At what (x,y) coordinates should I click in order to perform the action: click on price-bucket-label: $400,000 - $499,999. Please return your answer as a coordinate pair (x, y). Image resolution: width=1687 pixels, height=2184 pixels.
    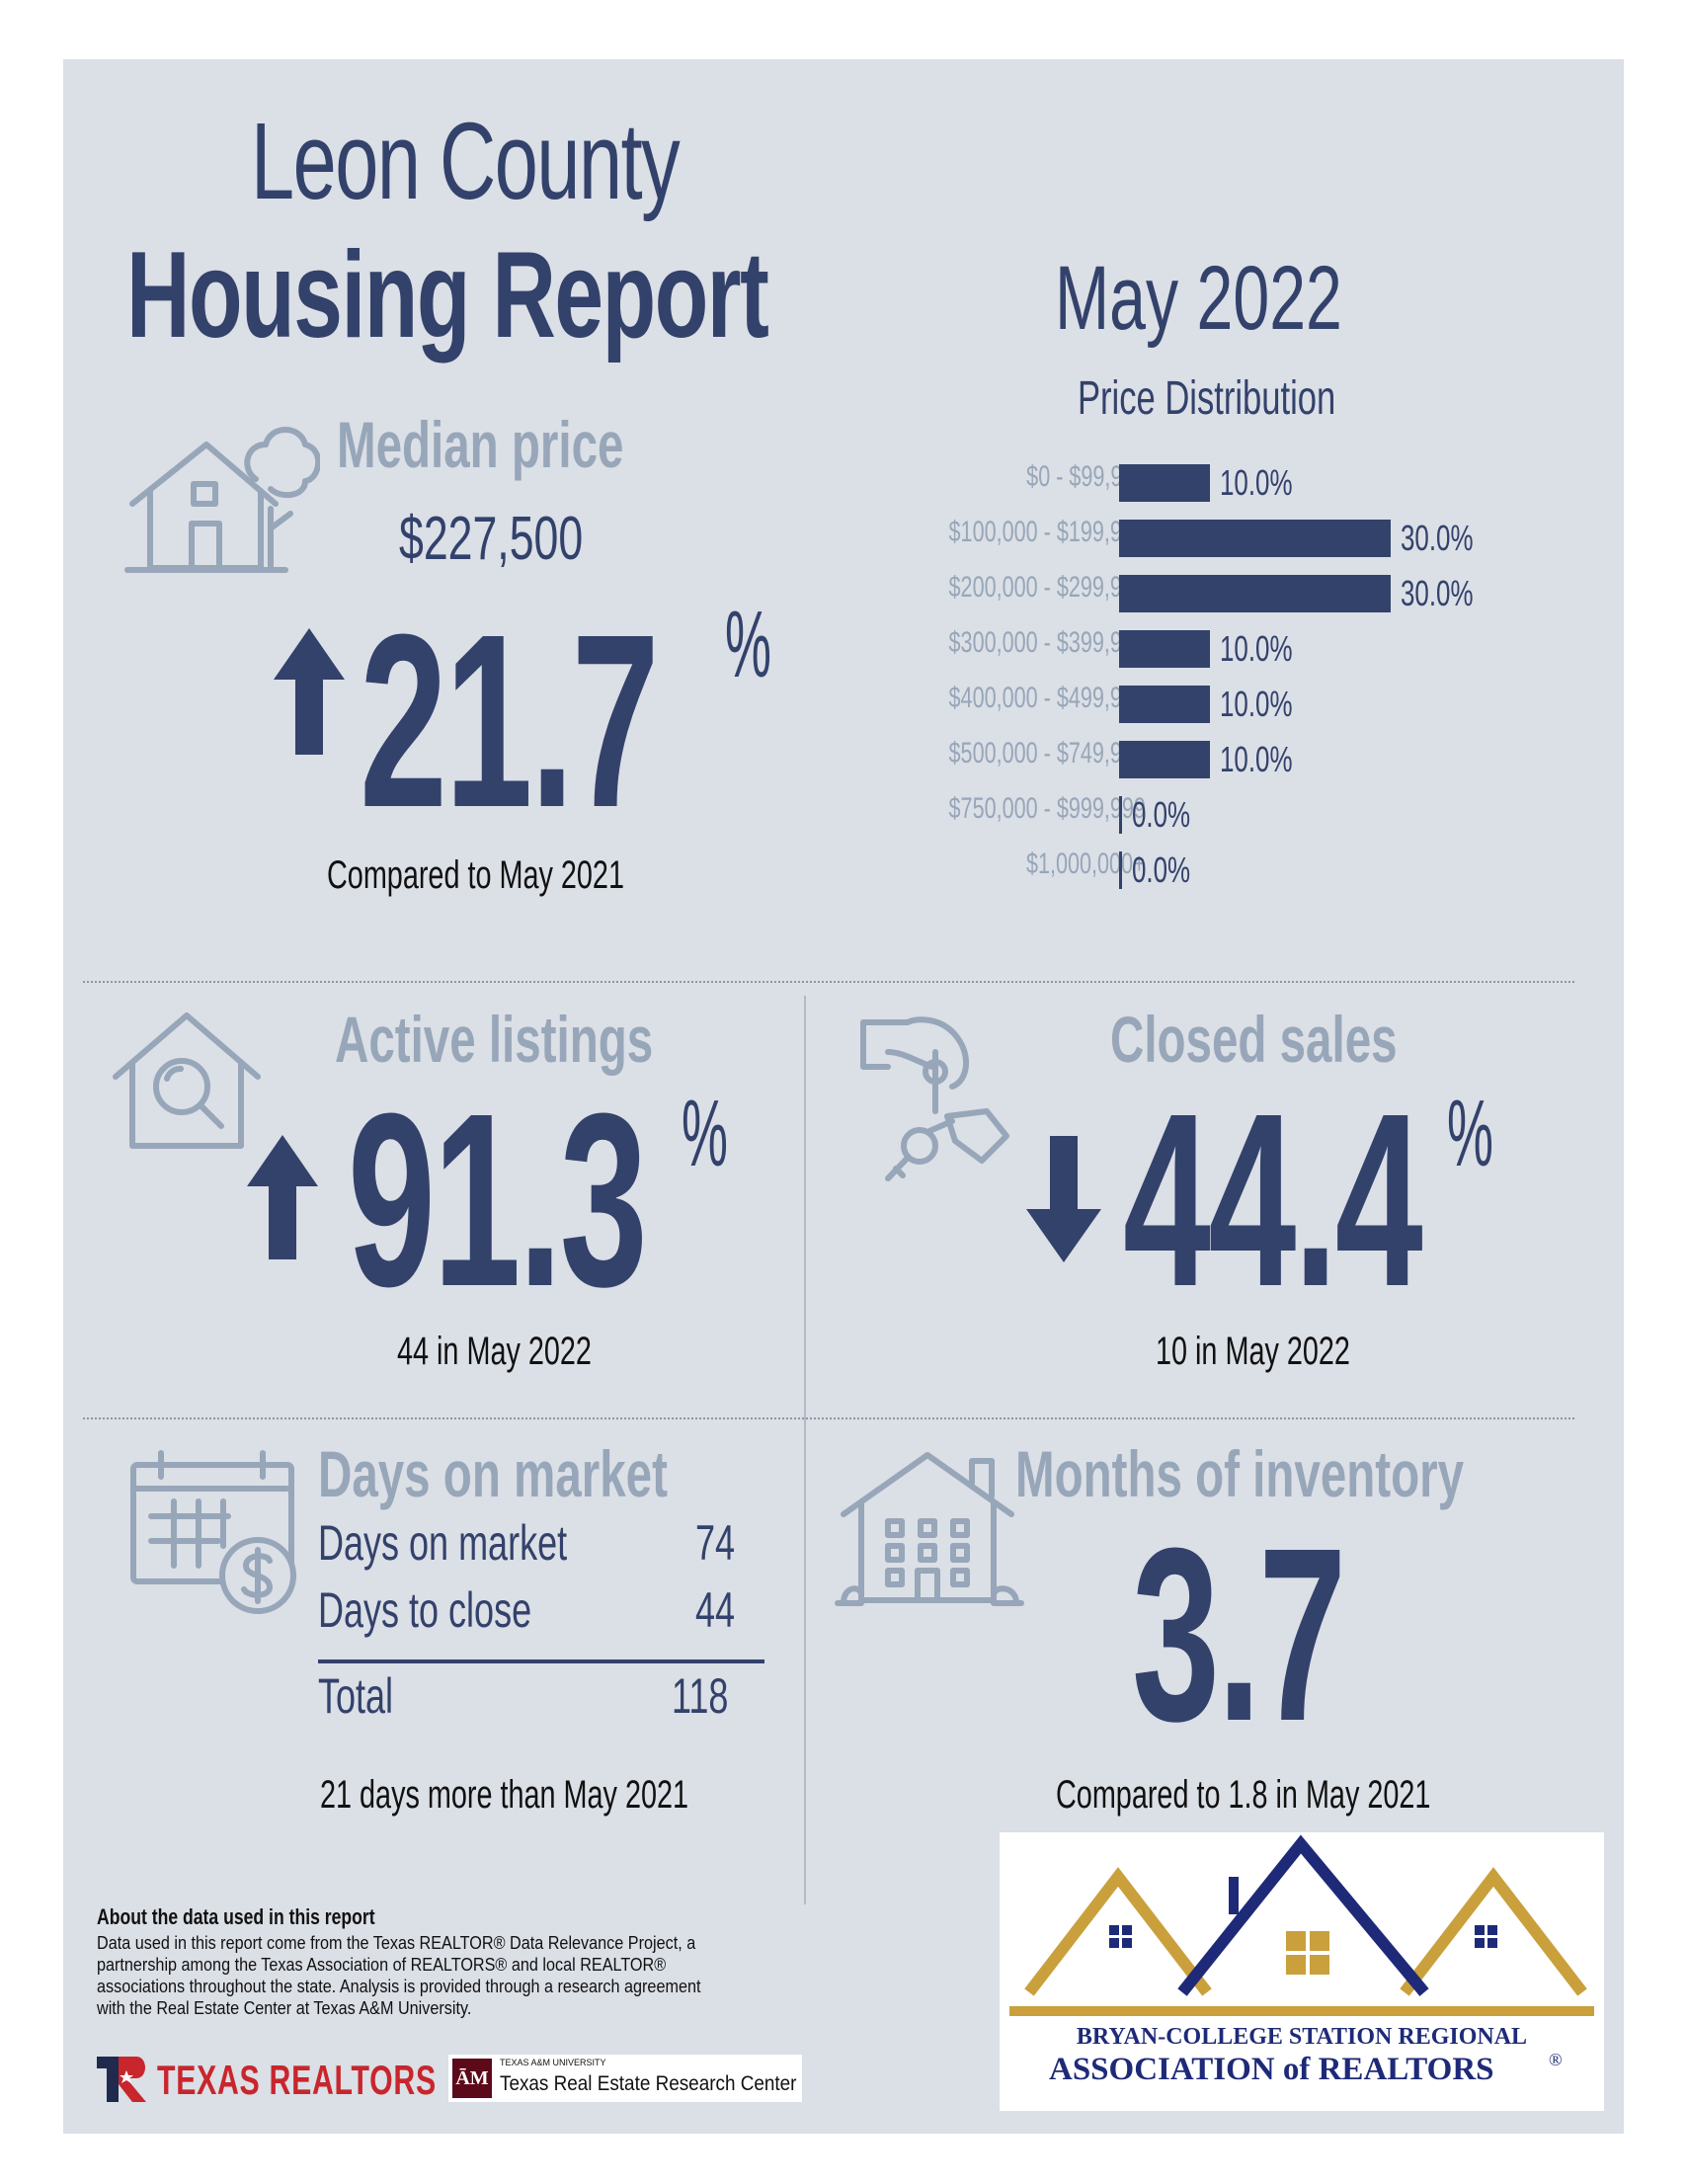
    Looking at the image, I should click on (1047, 698).